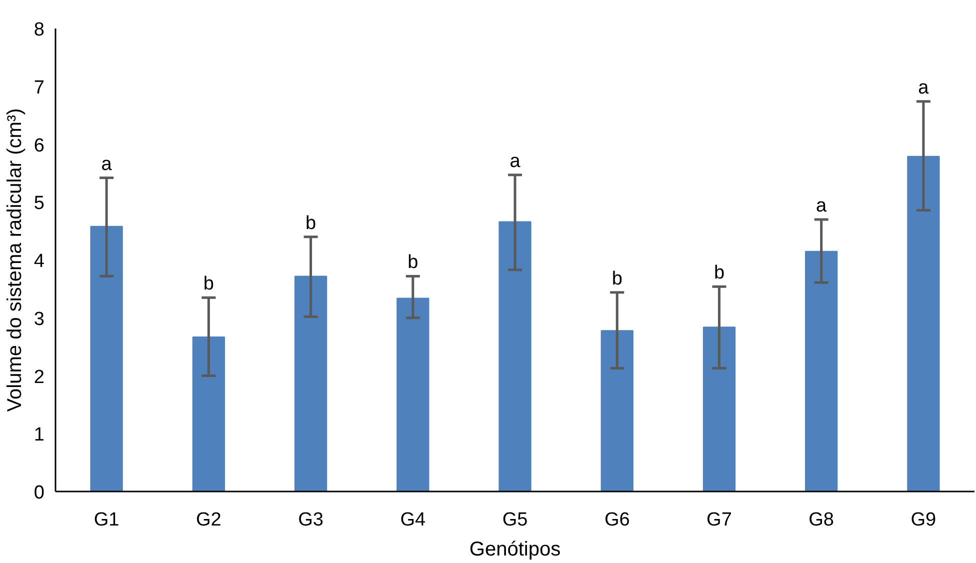  Describe the element at coordinates (821, 520) in the screenshot. I see `x-tick-label: G8` at that location.